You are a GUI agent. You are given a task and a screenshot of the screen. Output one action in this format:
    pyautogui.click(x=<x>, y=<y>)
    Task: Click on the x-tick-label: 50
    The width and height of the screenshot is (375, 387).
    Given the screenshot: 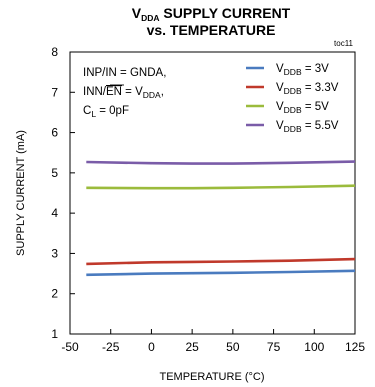 What is the action you would take?
    pyautogui.click(x=233, y=347)
    